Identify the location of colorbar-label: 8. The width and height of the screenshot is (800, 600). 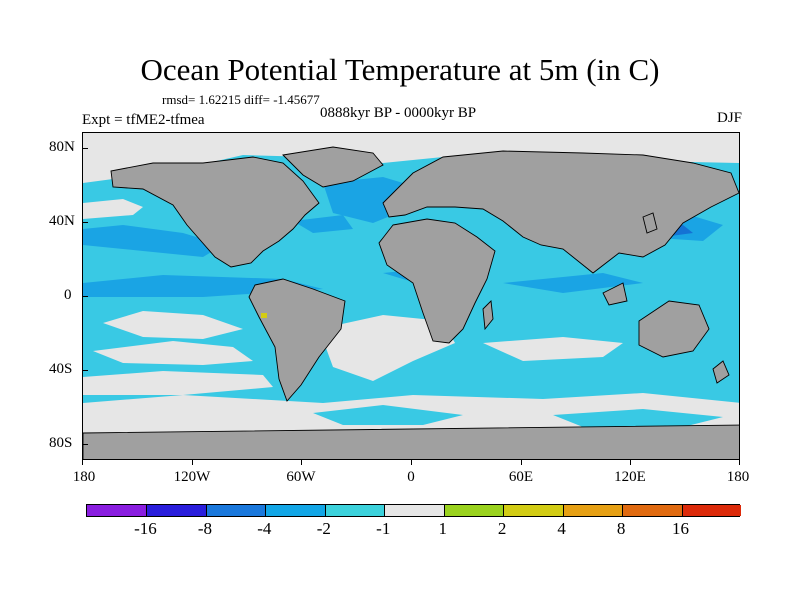
(621, 528).